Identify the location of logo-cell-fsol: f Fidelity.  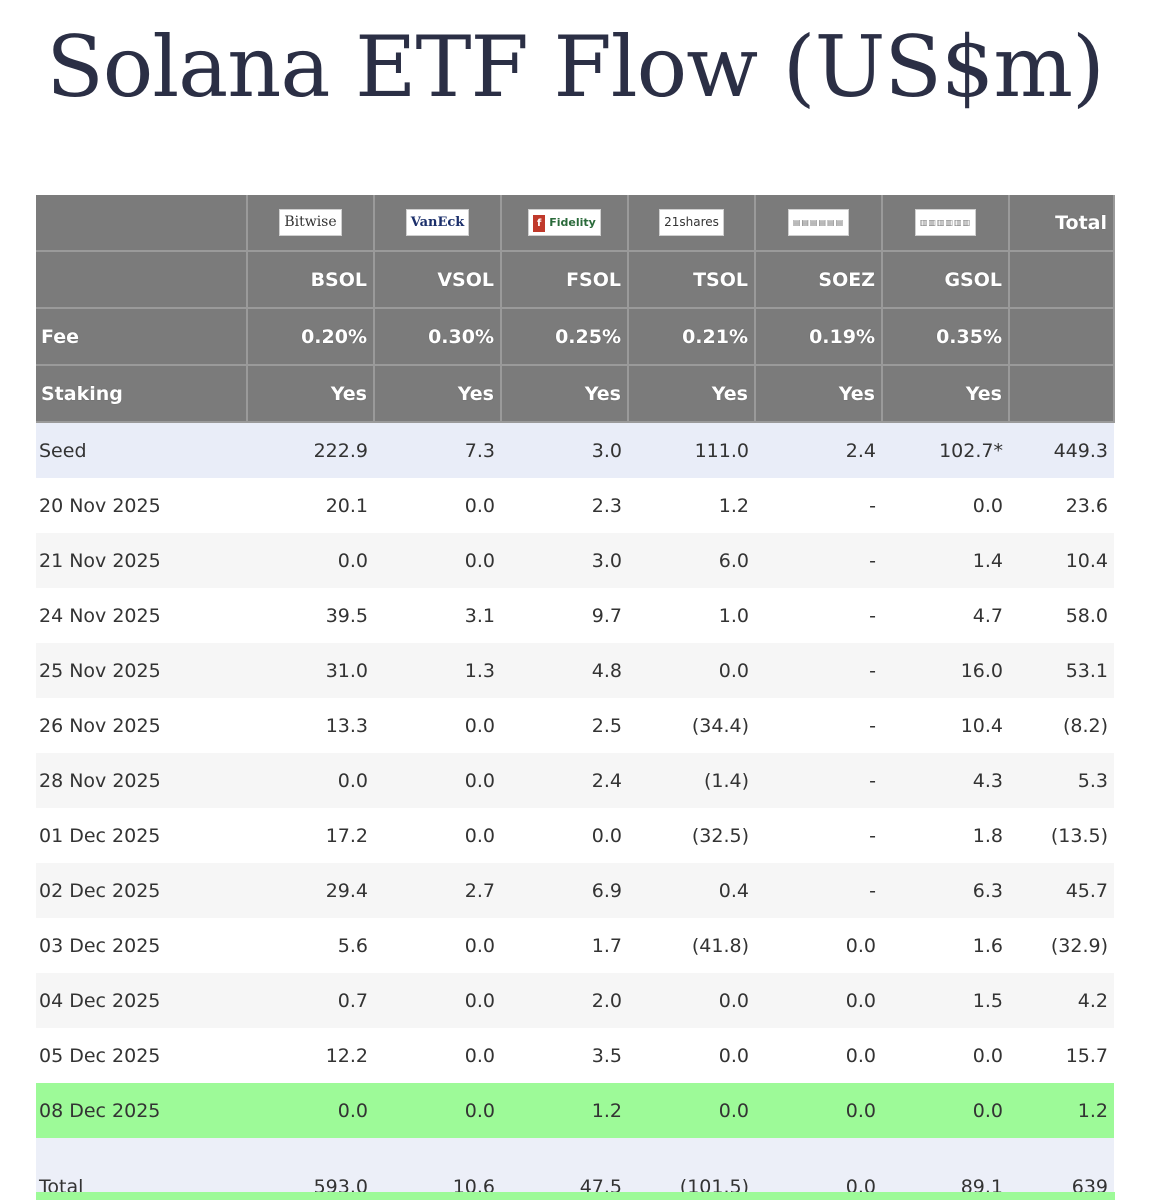
(565, 223).